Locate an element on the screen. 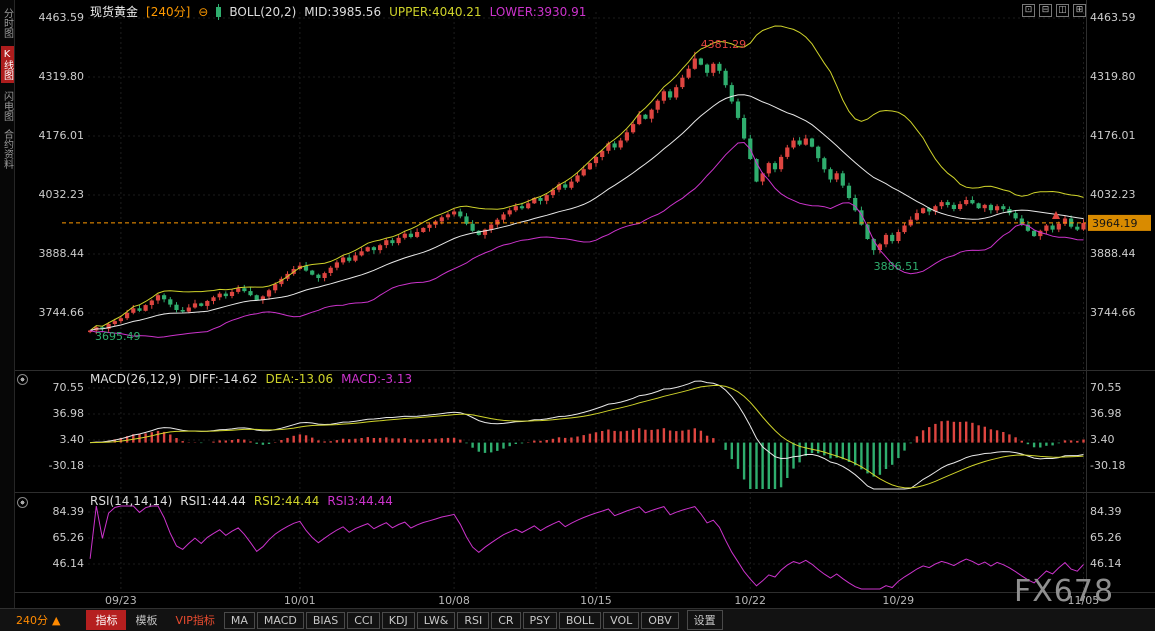 This screenshot has height=631, width=1155. interval-selector: 240分 ▲ is located at coordinates (38, 620).